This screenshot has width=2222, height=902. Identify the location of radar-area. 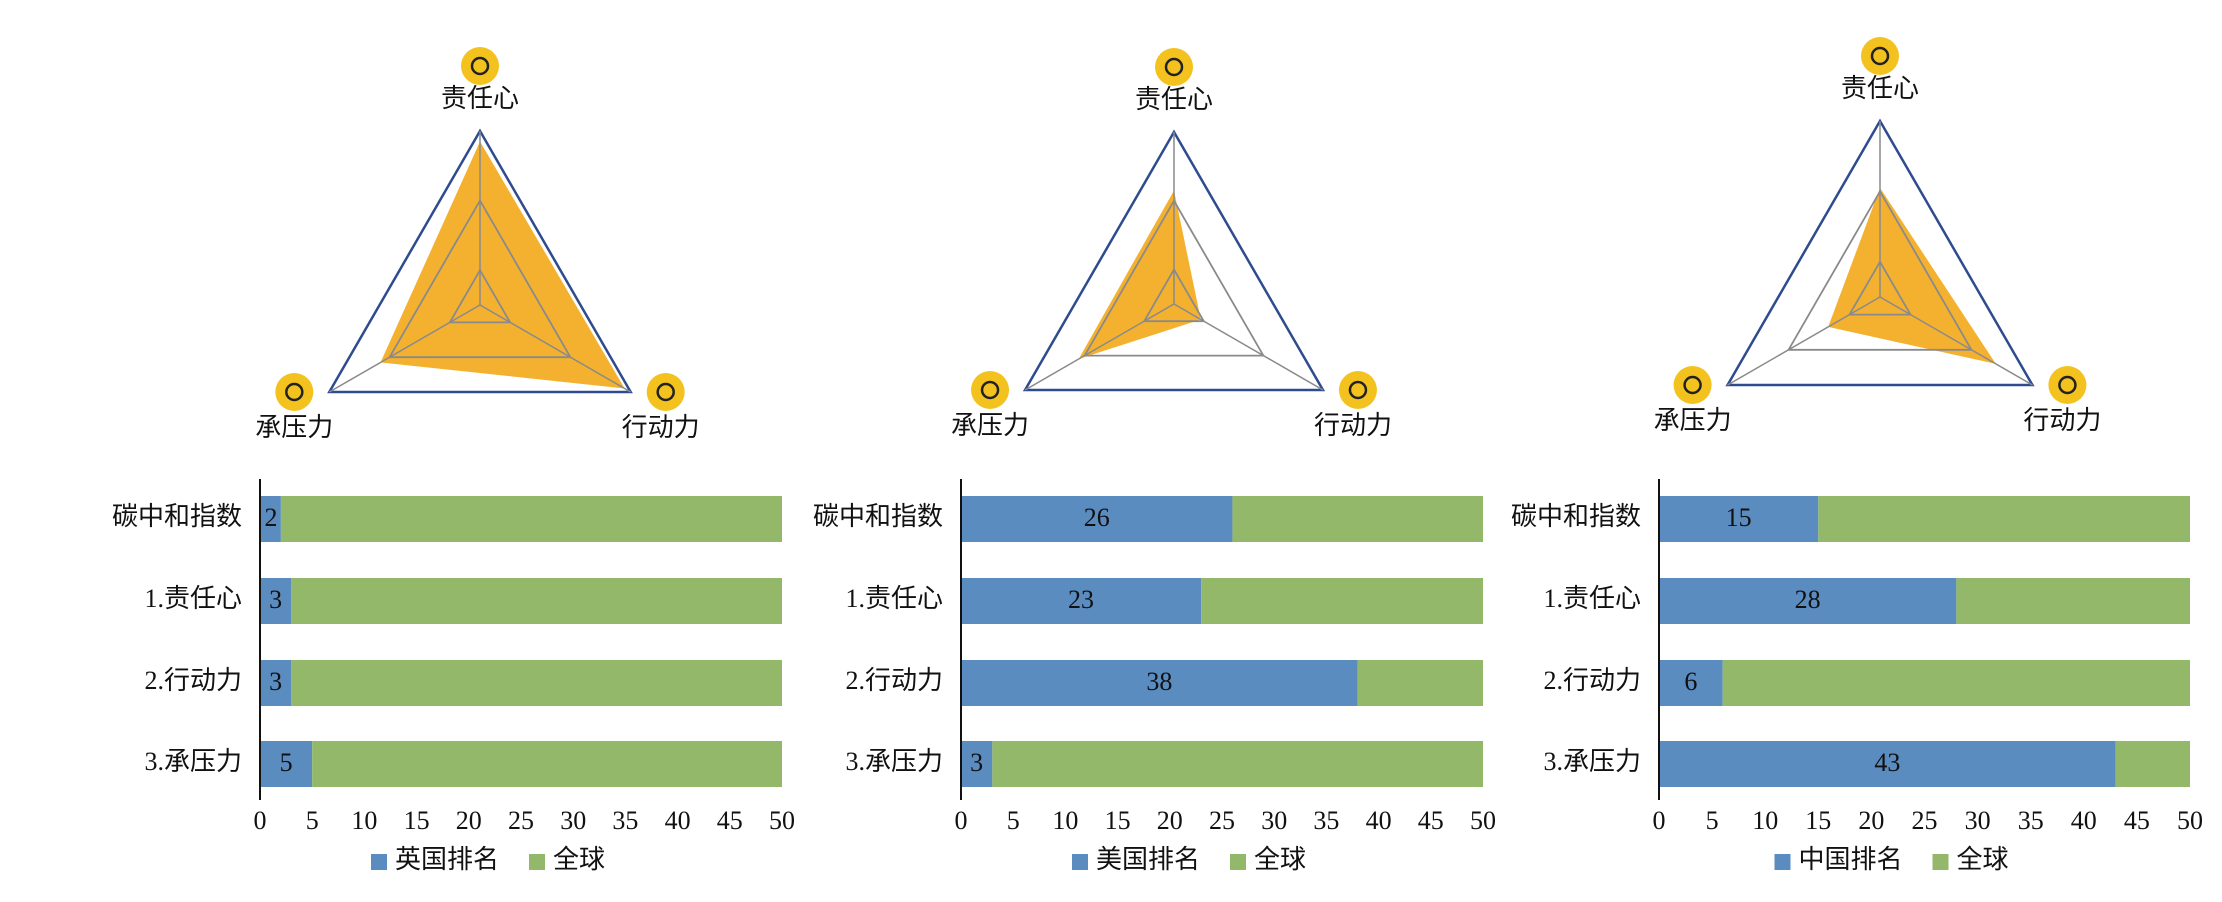
(1139, 275).